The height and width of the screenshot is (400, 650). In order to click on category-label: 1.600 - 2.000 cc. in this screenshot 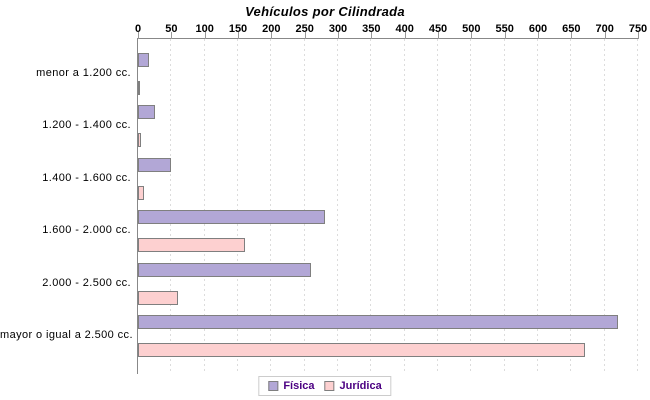, I will do `click(86, 230)`.